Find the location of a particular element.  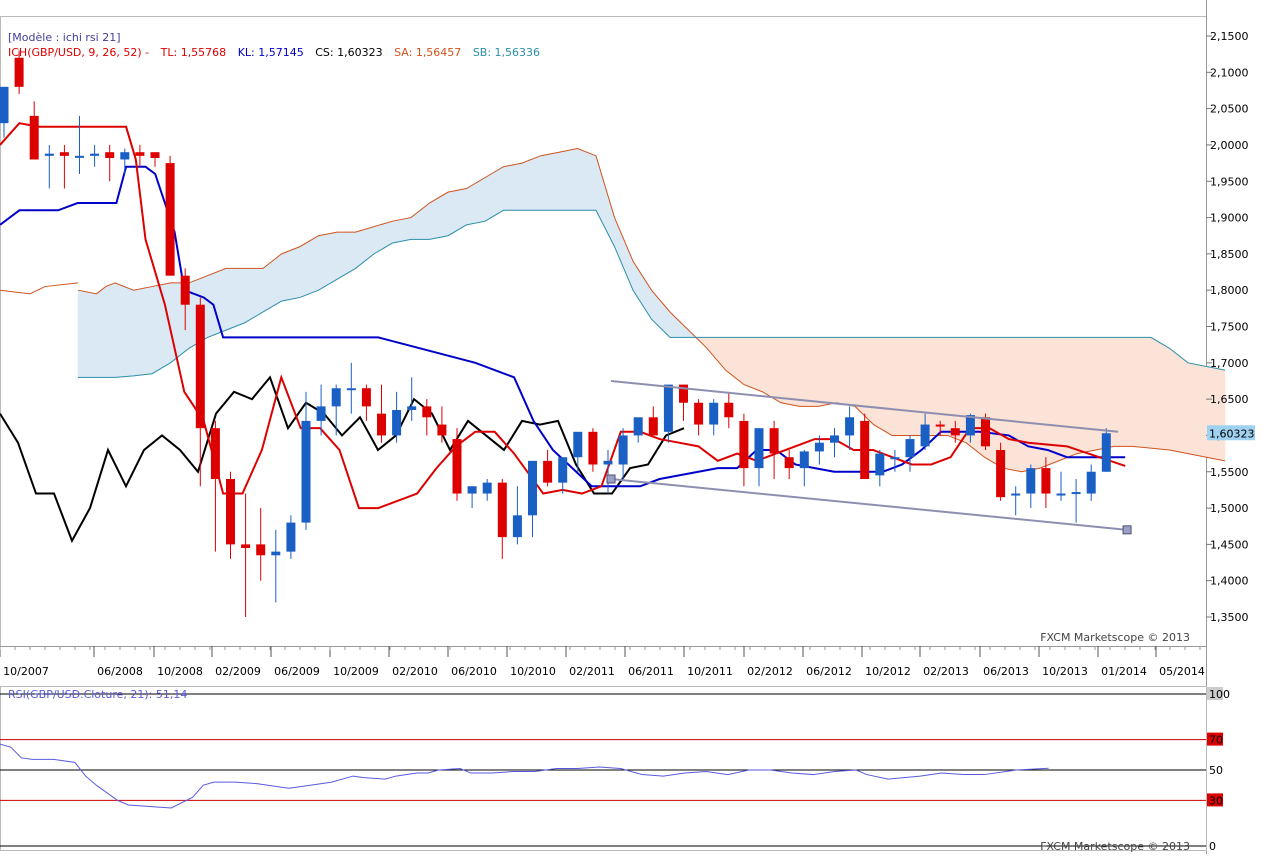

legend-tl: TL: 1,55768 is located at coordinates (193, 52).